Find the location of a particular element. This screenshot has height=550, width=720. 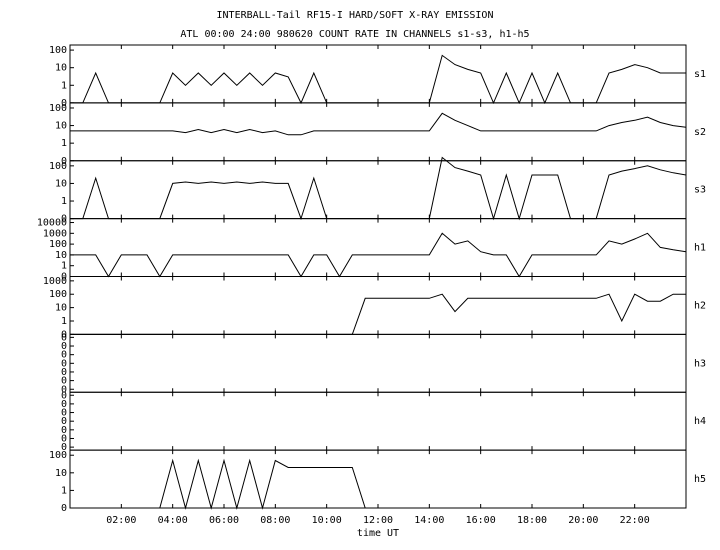

x-tick-label: 22:00 is located at coordinates (635, 520).